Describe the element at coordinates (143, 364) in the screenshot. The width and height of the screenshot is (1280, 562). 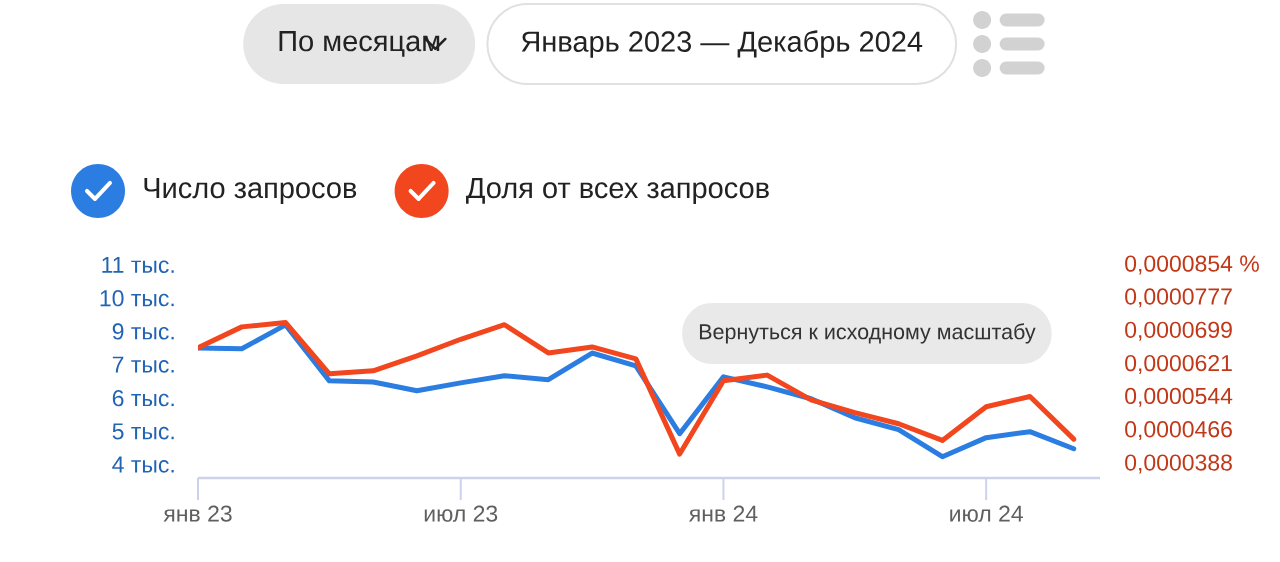
I see `y-tick-label: 7 тыс.` at that location.